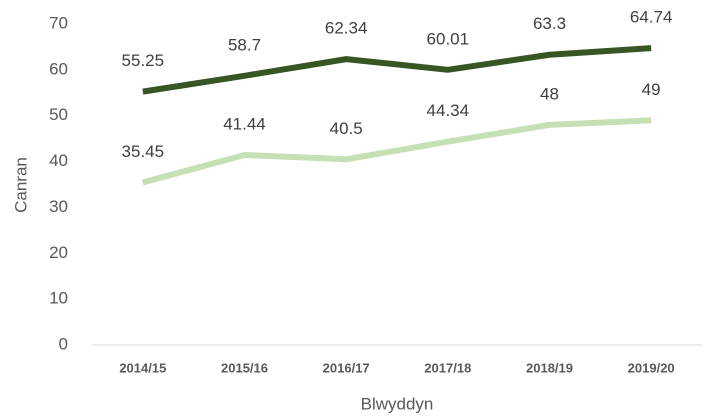 The image size is (708, 416). What do you see at coordinates (63, 343) in the screenshot?
I see `y-tick-label: 0` at bounding box center [63, 343].